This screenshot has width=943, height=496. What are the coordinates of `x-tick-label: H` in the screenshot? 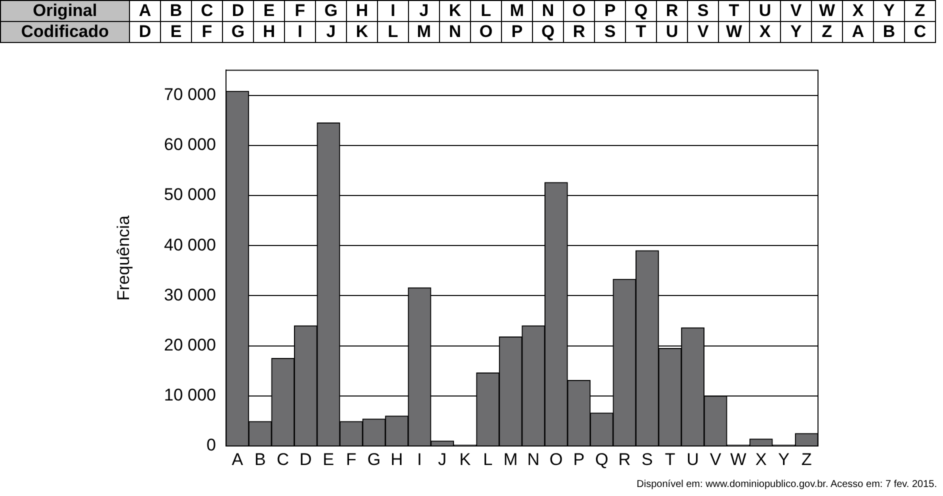 It's located at (396, 459).